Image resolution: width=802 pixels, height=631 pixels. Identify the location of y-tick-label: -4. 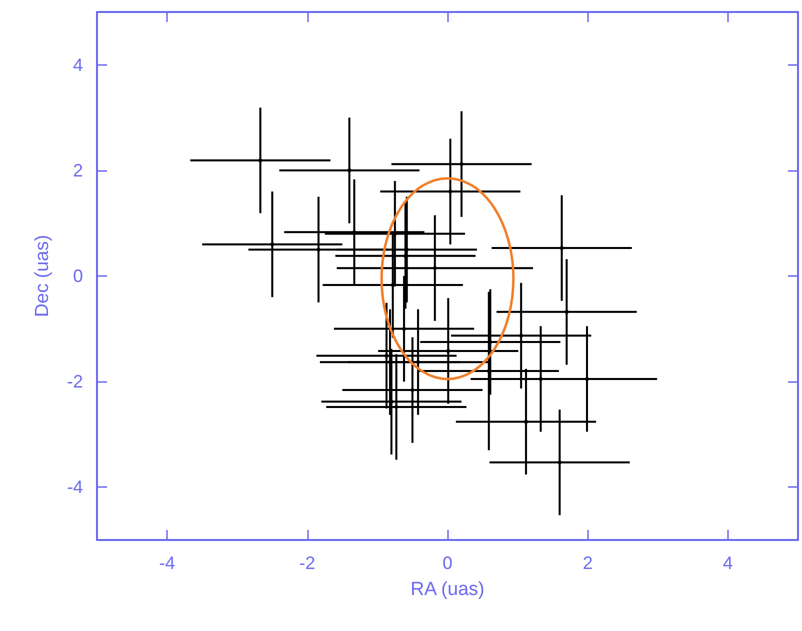
(74, 487).